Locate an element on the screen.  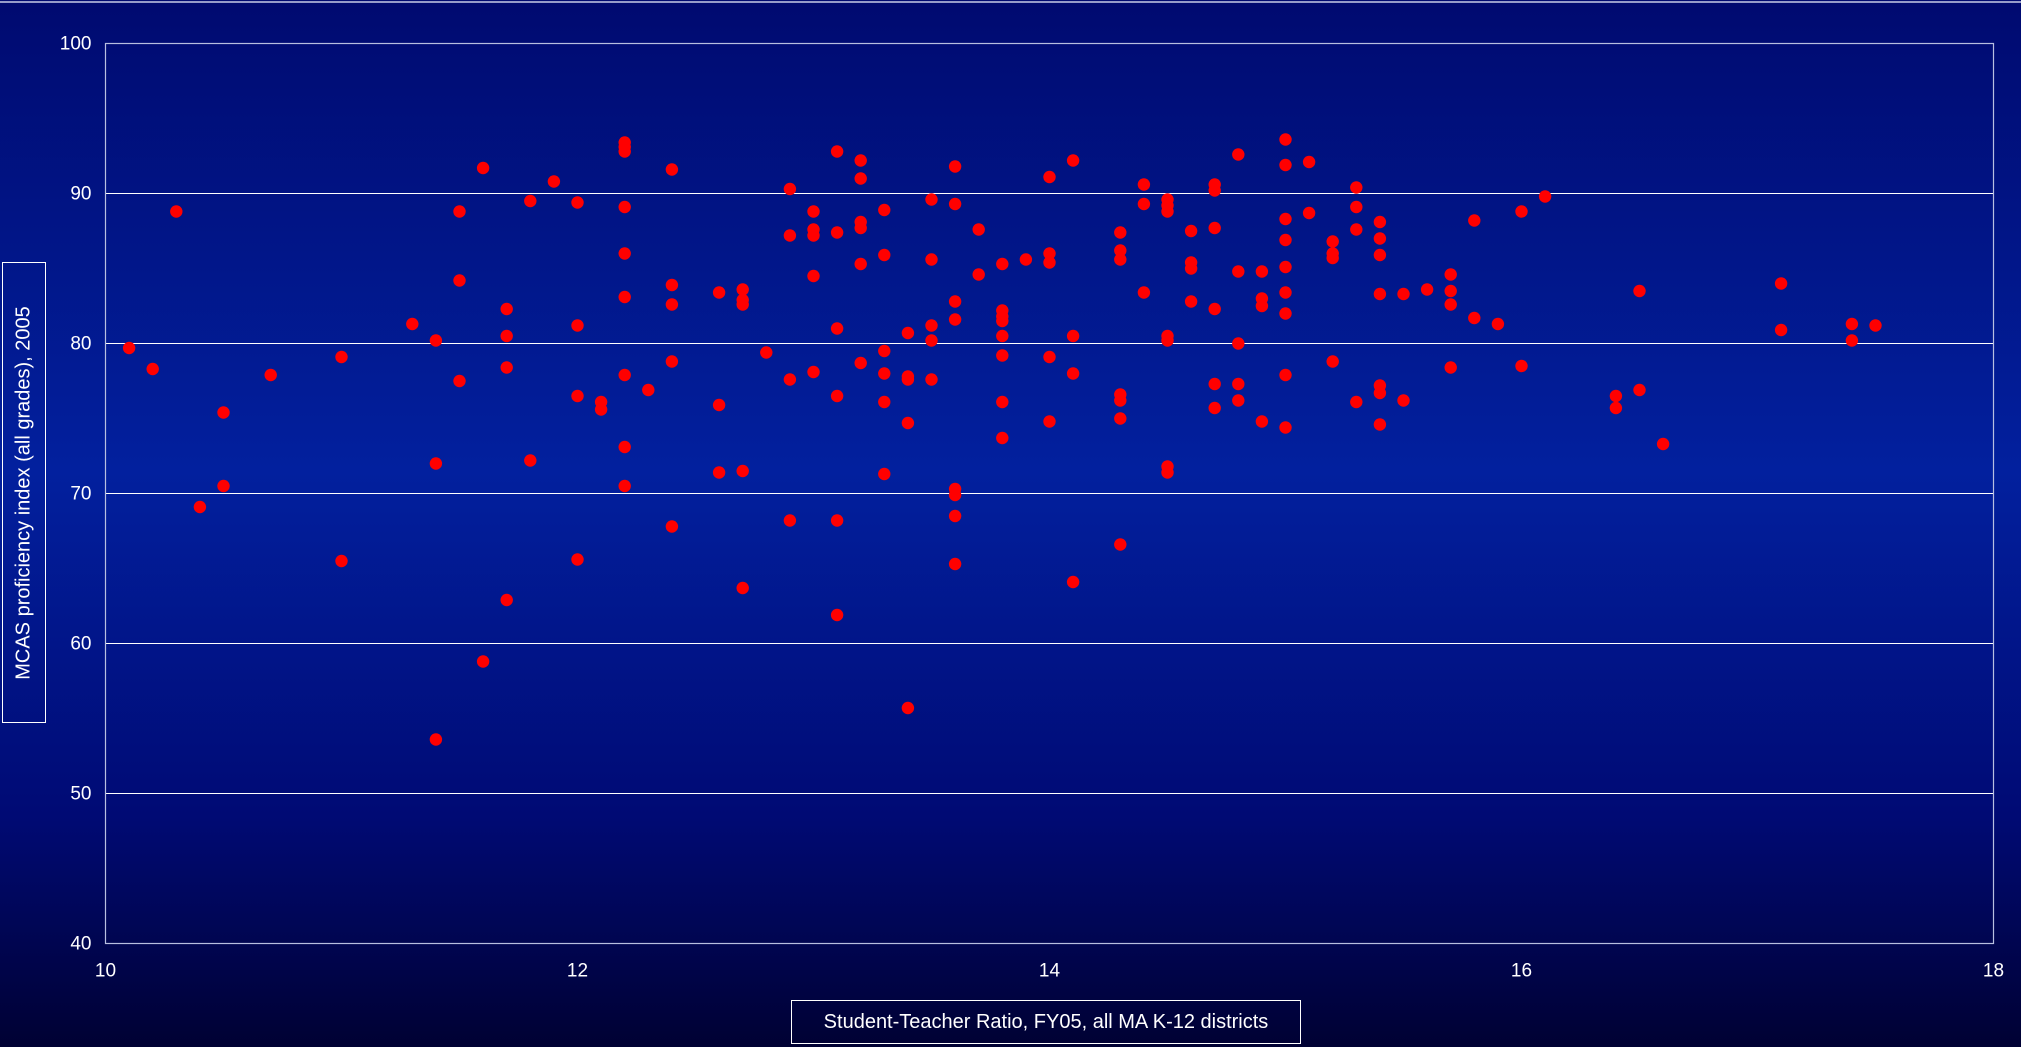
x-tick-label: 10 is located at coordinates (105, 971).